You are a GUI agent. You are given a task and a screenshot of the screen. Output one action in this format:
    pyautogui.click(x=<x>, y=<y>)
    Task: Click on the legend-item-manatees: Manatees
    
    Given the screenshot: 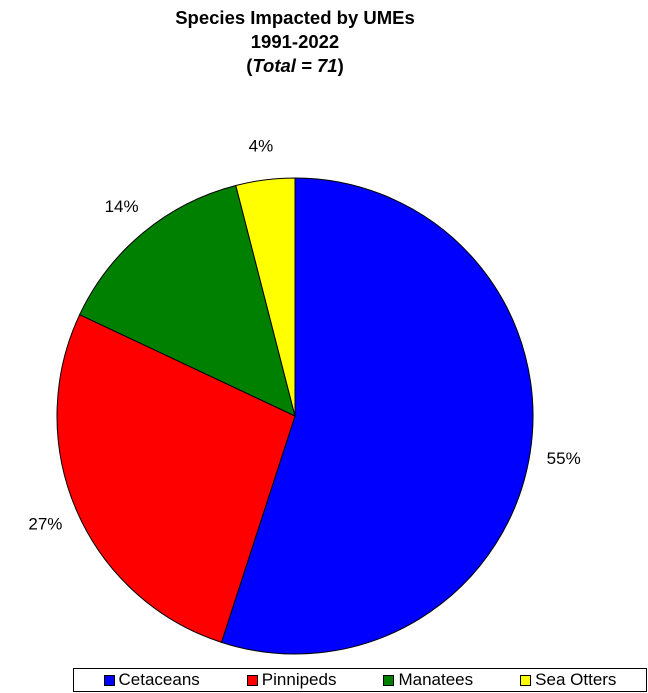 What is the action you would take?
    pyautogui.click(x=428, y=680)
    